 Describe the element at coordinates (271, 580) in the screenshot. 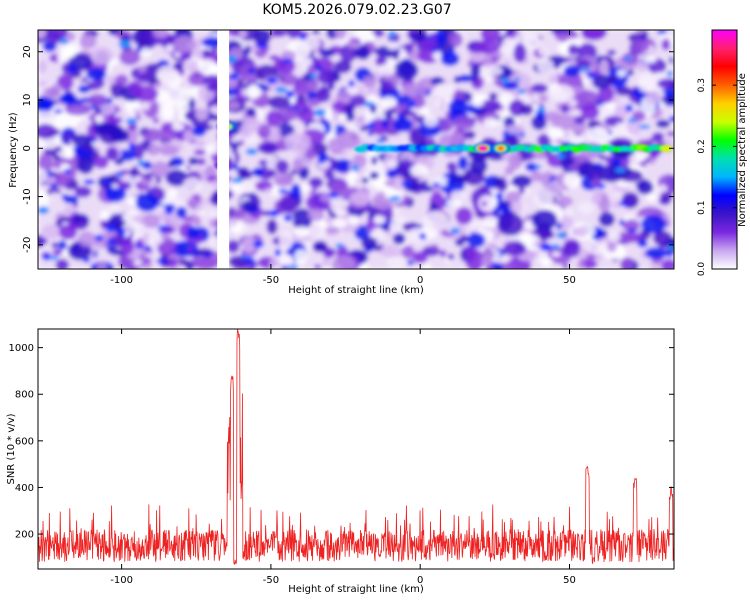

I see `x-tick-label: -50` at that location.